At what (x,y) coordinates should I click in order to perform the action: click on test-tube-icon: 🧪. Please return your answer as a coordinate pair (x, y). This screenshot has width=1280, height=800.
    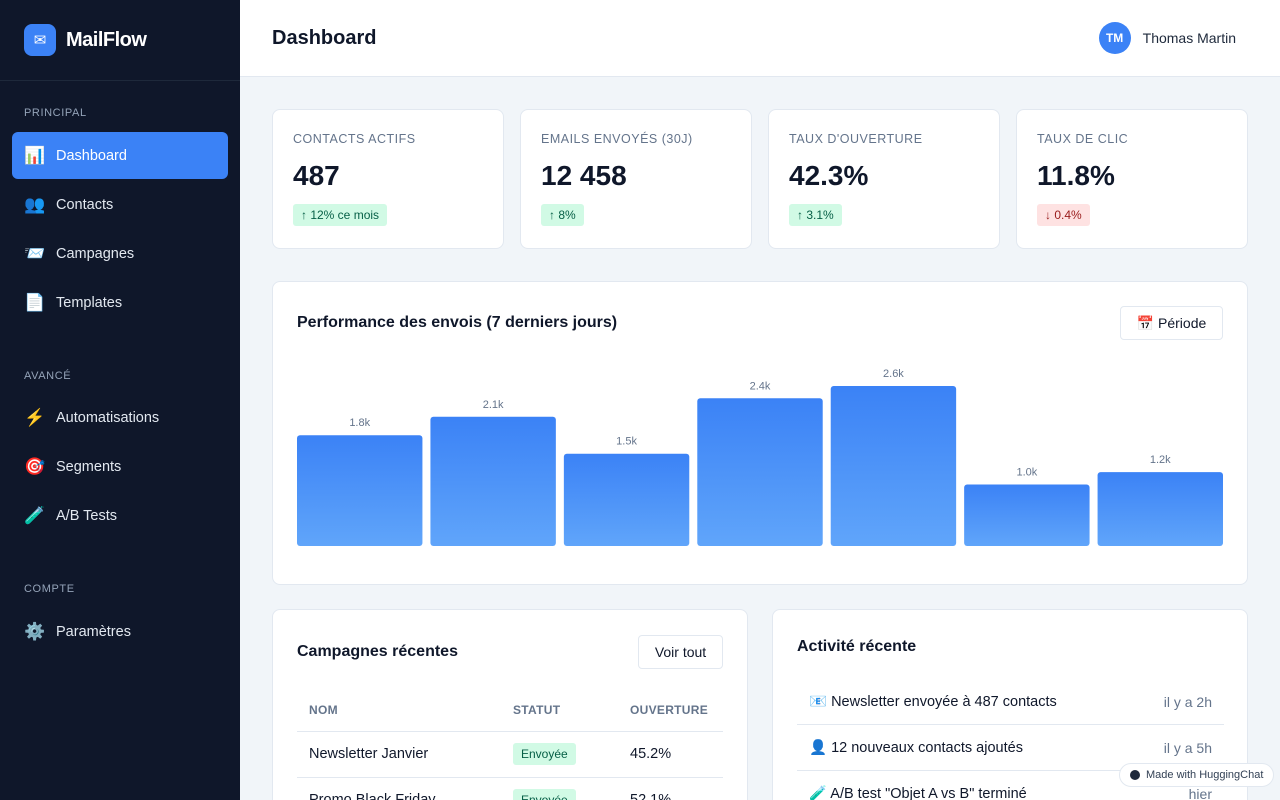
    Looking at the image, I should click on (35, 515).